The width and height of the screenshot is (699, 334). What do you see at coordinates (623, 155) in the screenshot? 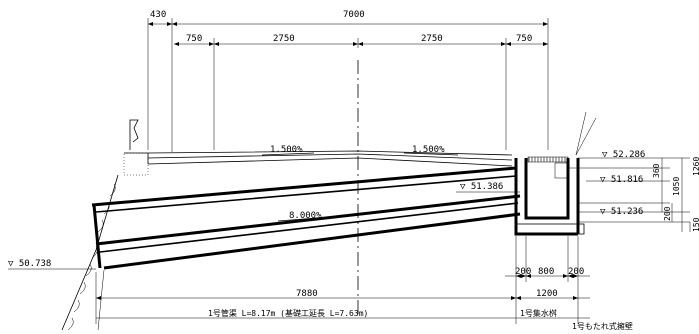
I see `elev-52286: ▽ 52.286` at bounding box center [623, 155].